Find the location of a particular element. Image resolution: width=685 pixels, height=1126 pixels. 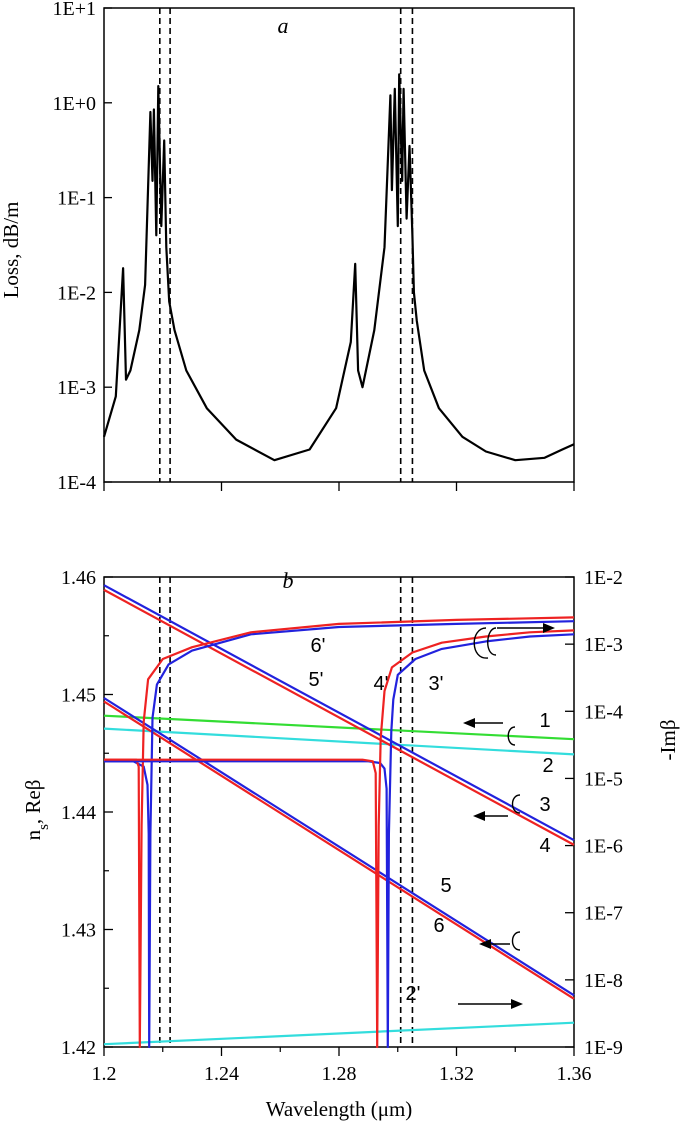

panel-b-x-tick-label: 1.2 is located at coordinates (104, 1074).